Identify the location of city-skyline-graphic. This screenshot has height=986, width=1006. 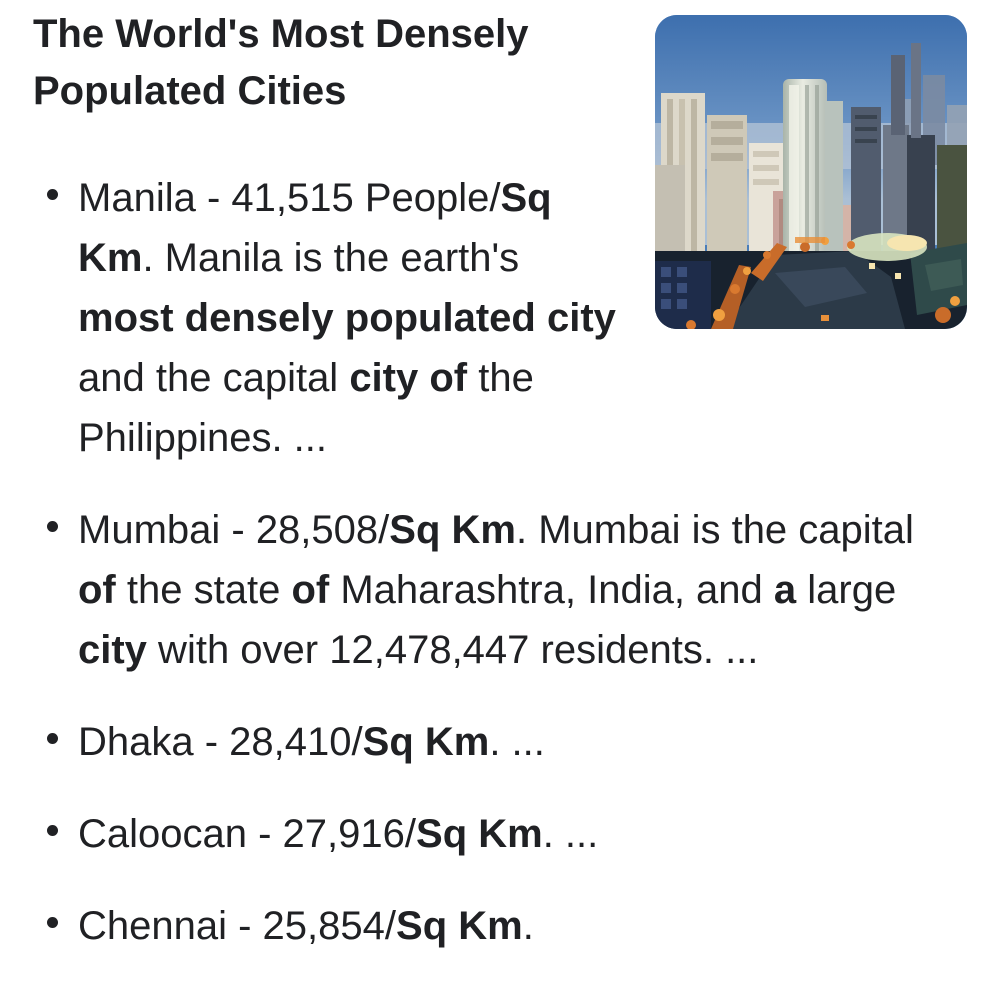
(811, 172).